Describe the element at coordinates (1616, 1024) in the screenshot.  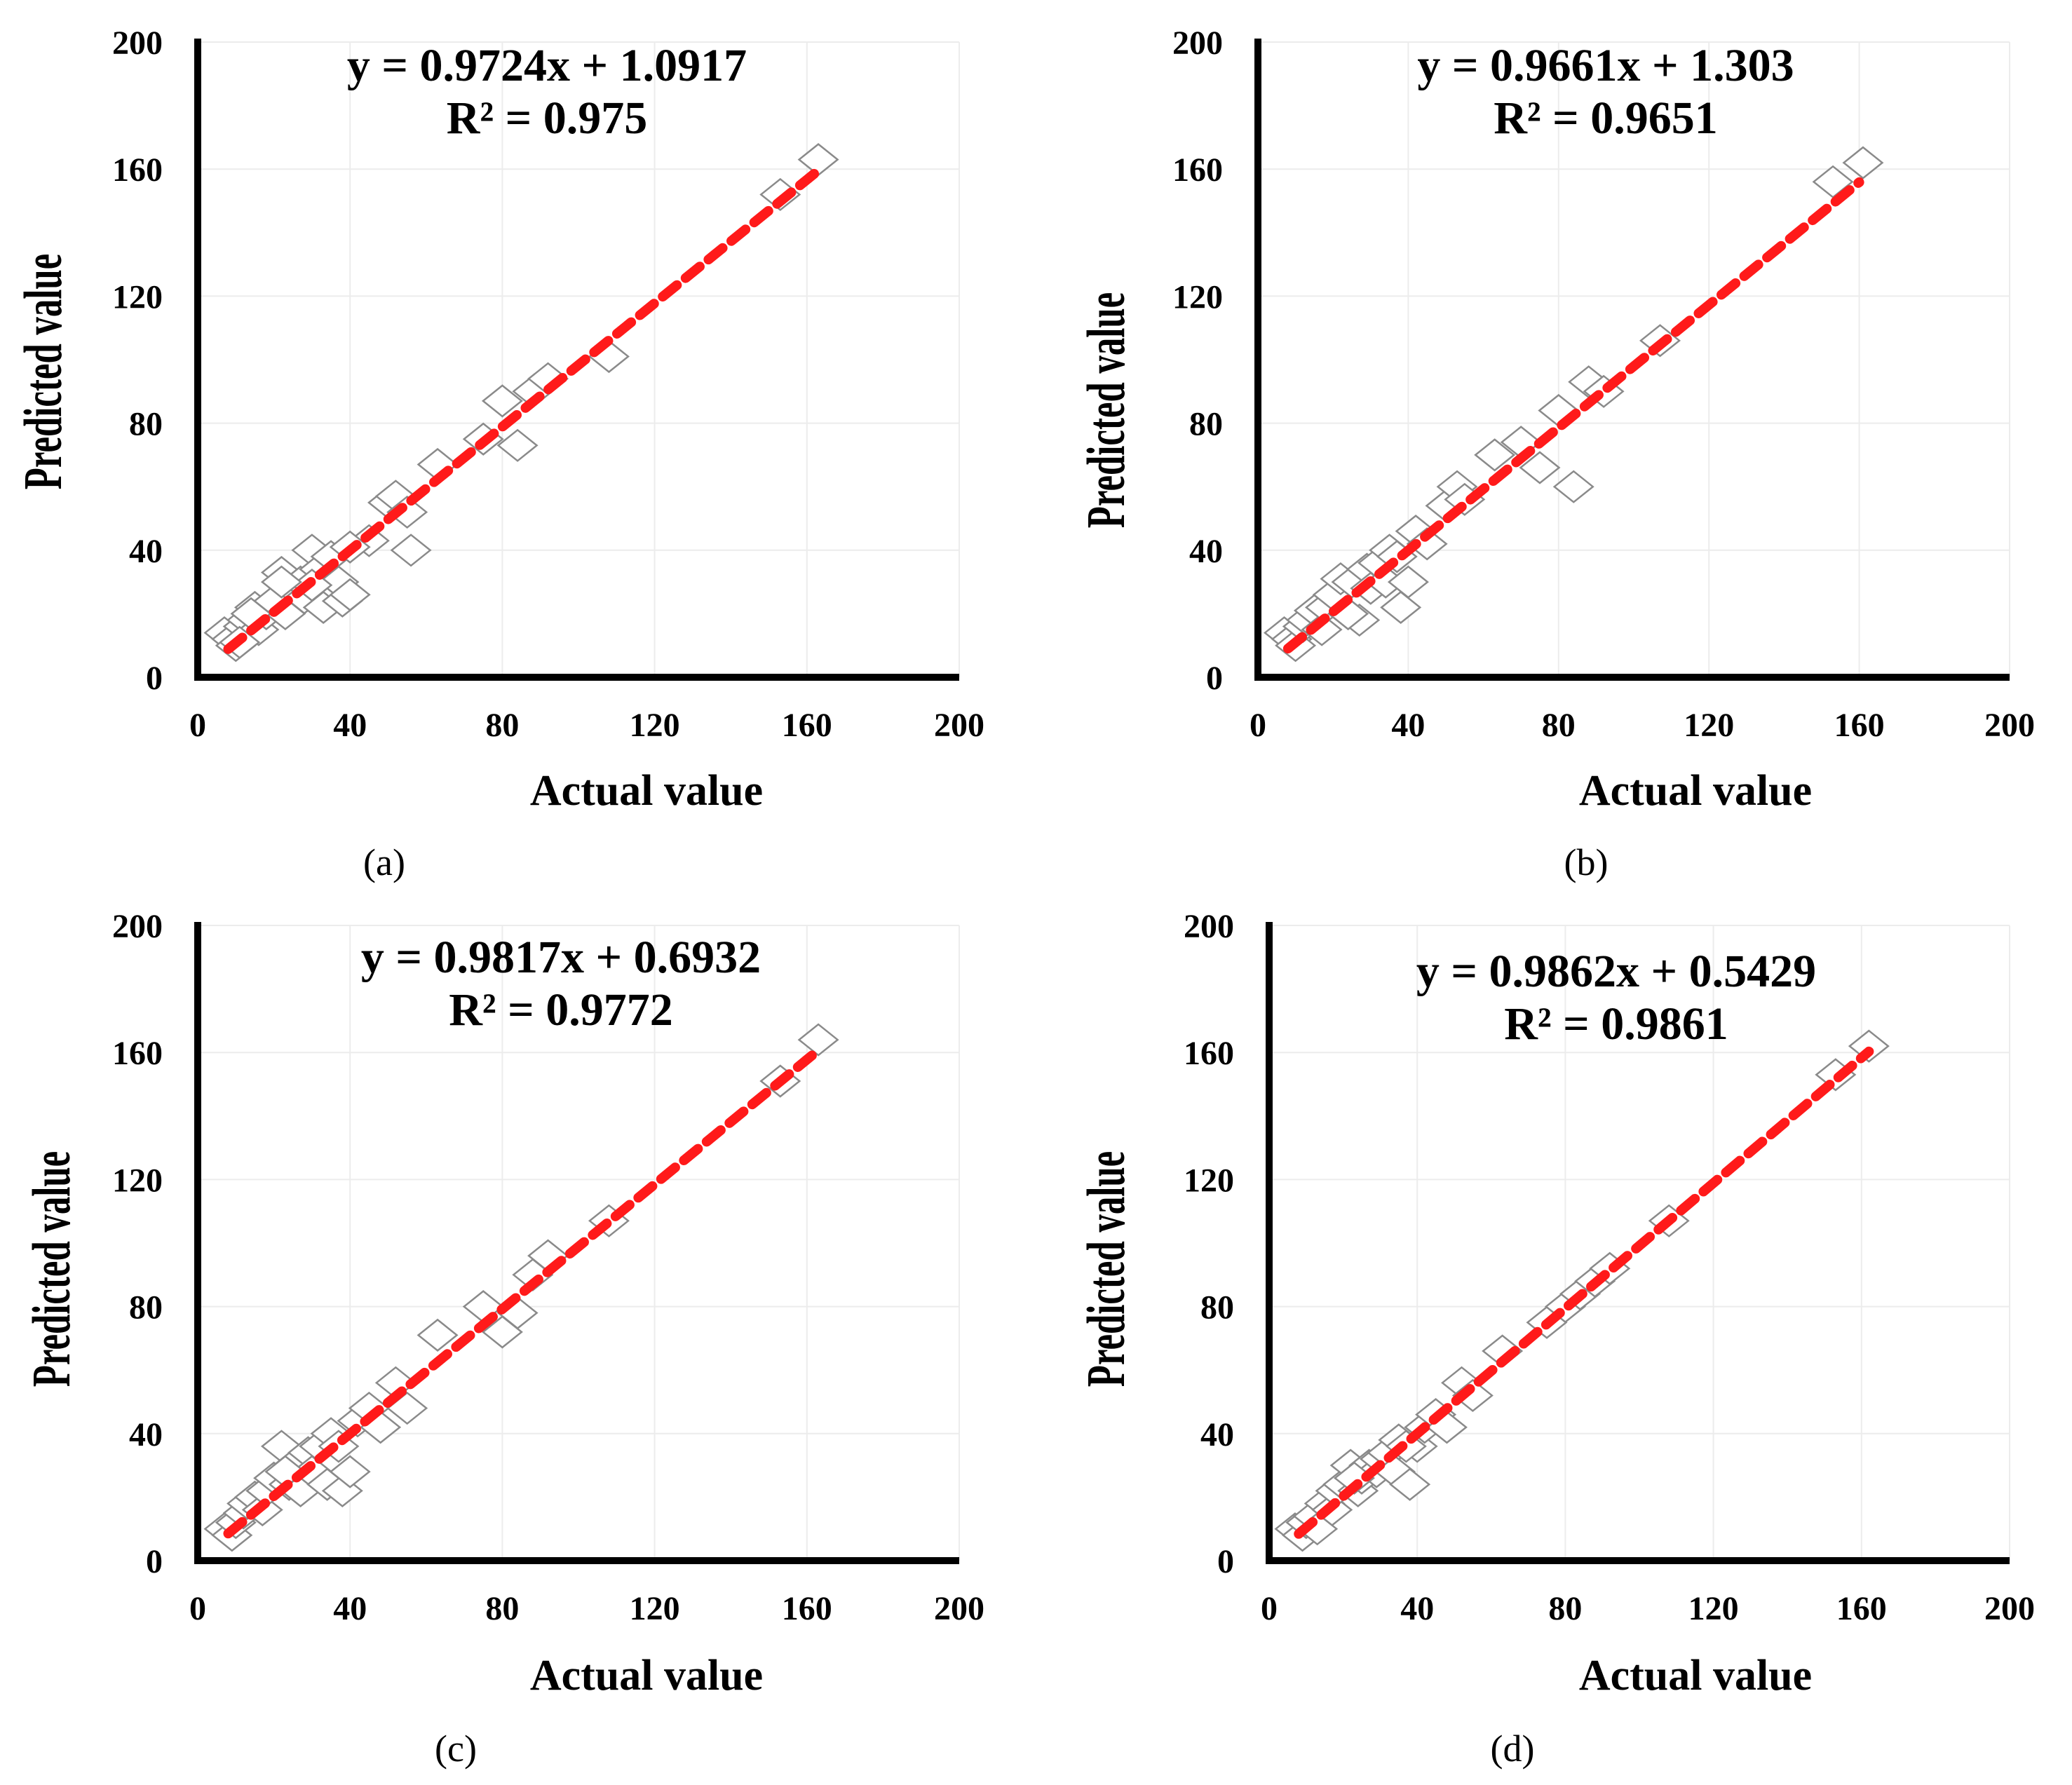
I see `r-squared-label: R² = 0.9861` at that location.